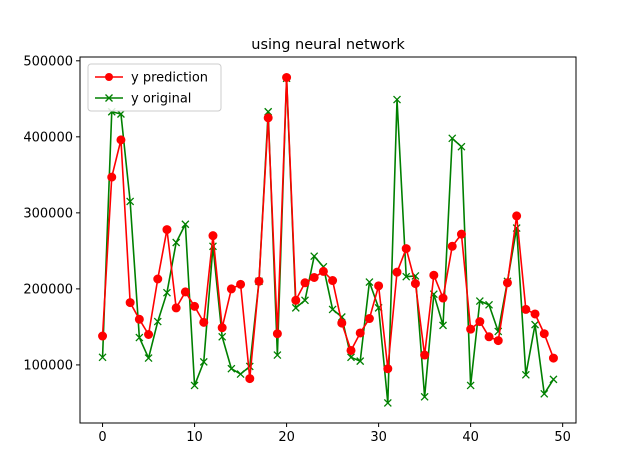  I want to click on x-tick-label: 30, so click(378, 437).